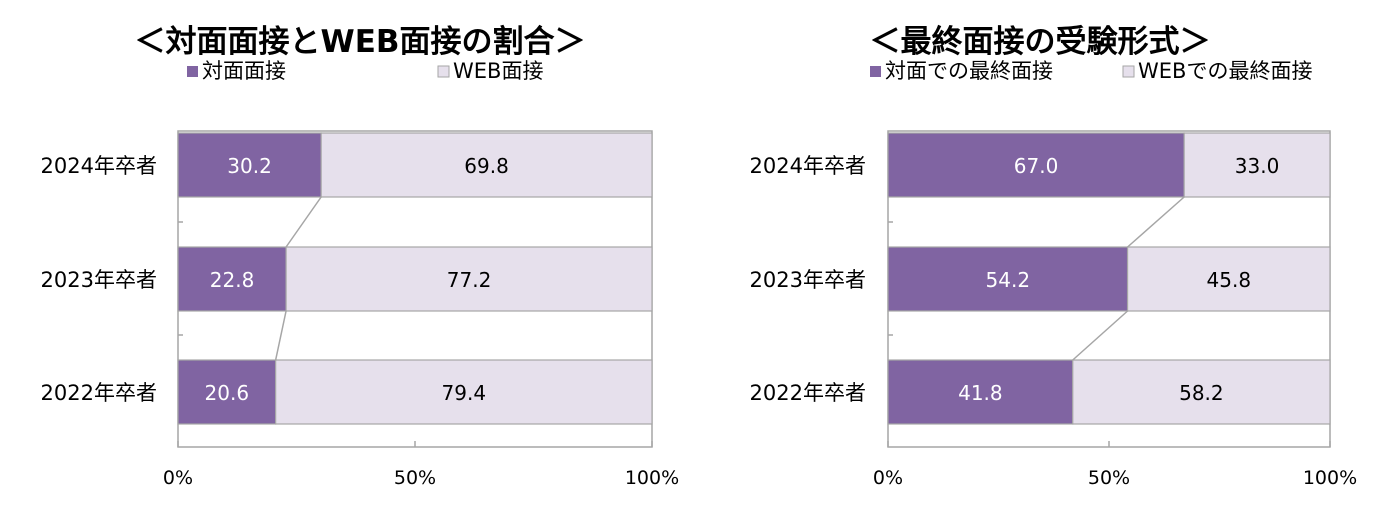 This screenshot has width=1385, height=524. I want to click on chart1-title: ＜対面面接とWEB面接の割合＞, so click(360, 42).